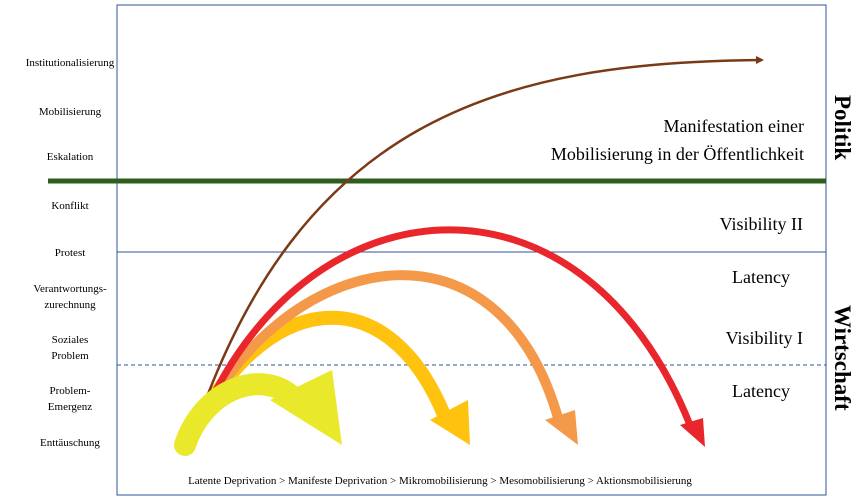  What do you see at coordinates (377, 352) in the screenshot?
I see `orange-arrow` at bounding box center [377, 352].